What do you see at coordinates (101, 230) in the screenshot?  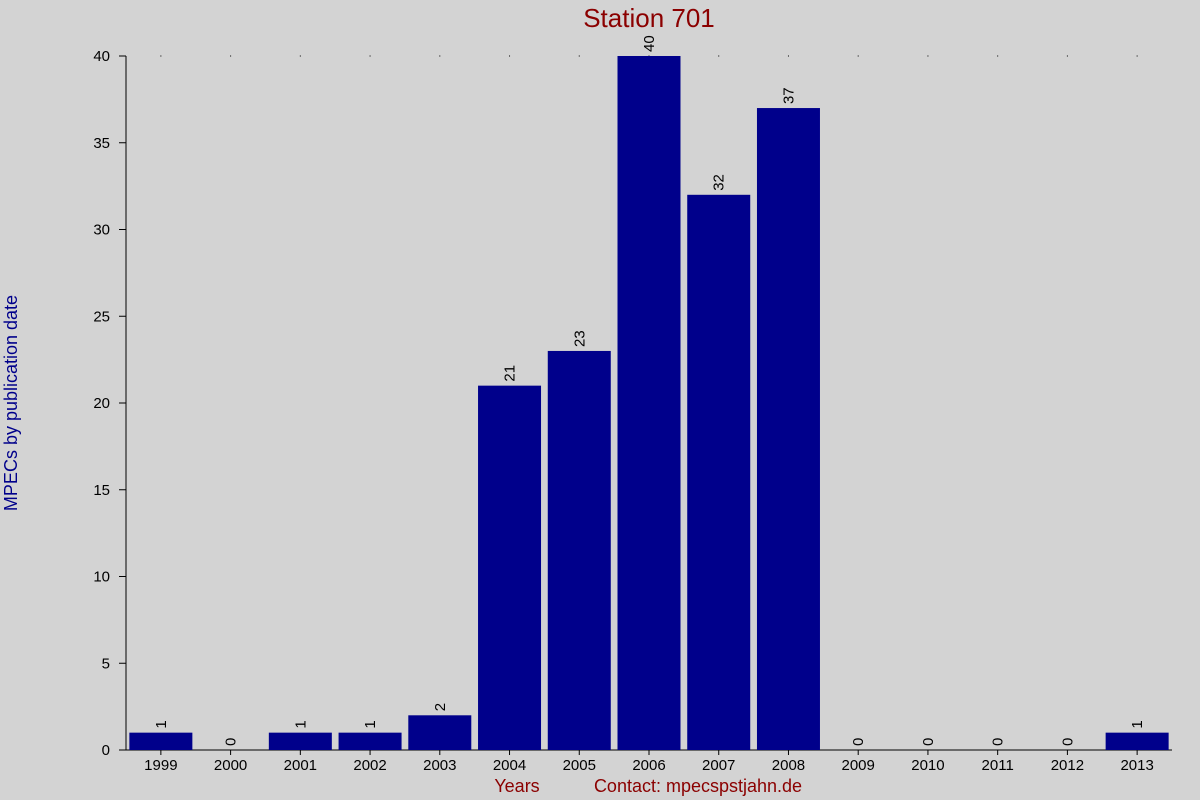 I see `y-tick-label: 30` at bounding box center [101, 230].